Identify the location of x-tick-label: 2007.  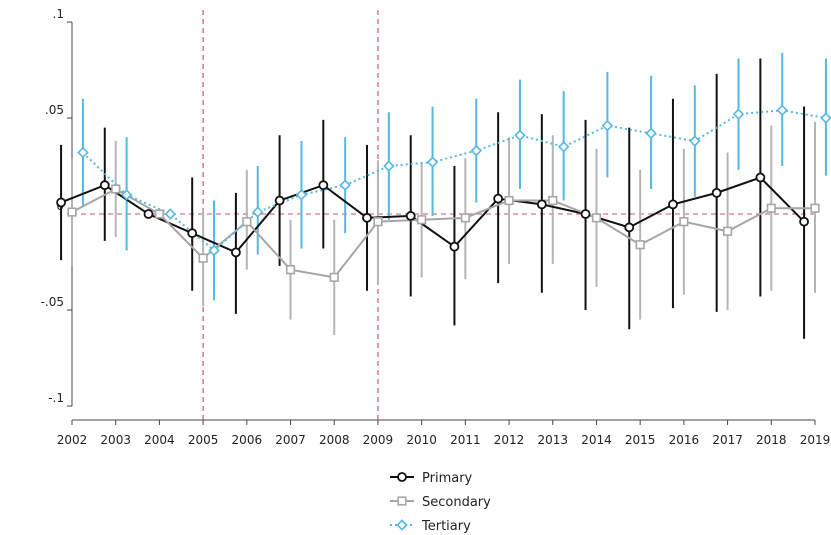
(290, 440).